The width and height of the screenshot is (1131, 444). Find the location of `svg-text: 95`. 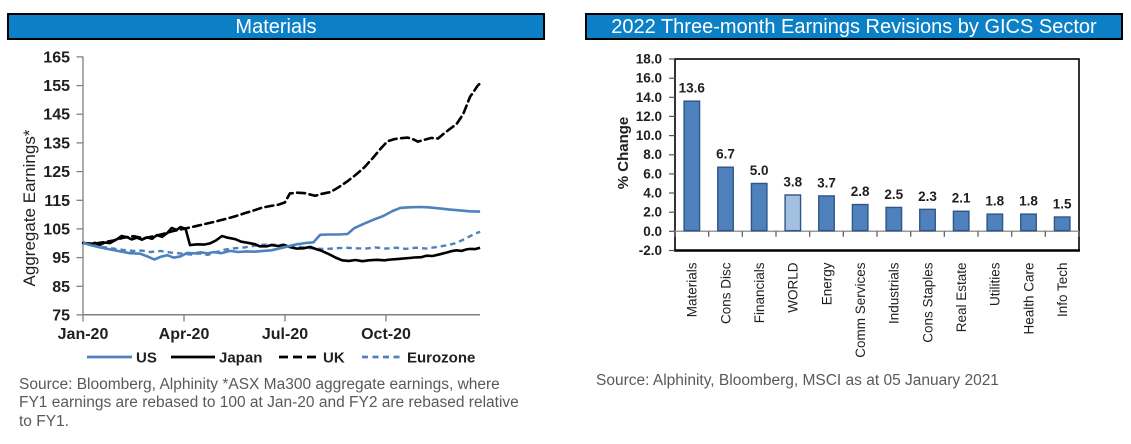

svg-text: 95 is located at coordinates (61, 258).